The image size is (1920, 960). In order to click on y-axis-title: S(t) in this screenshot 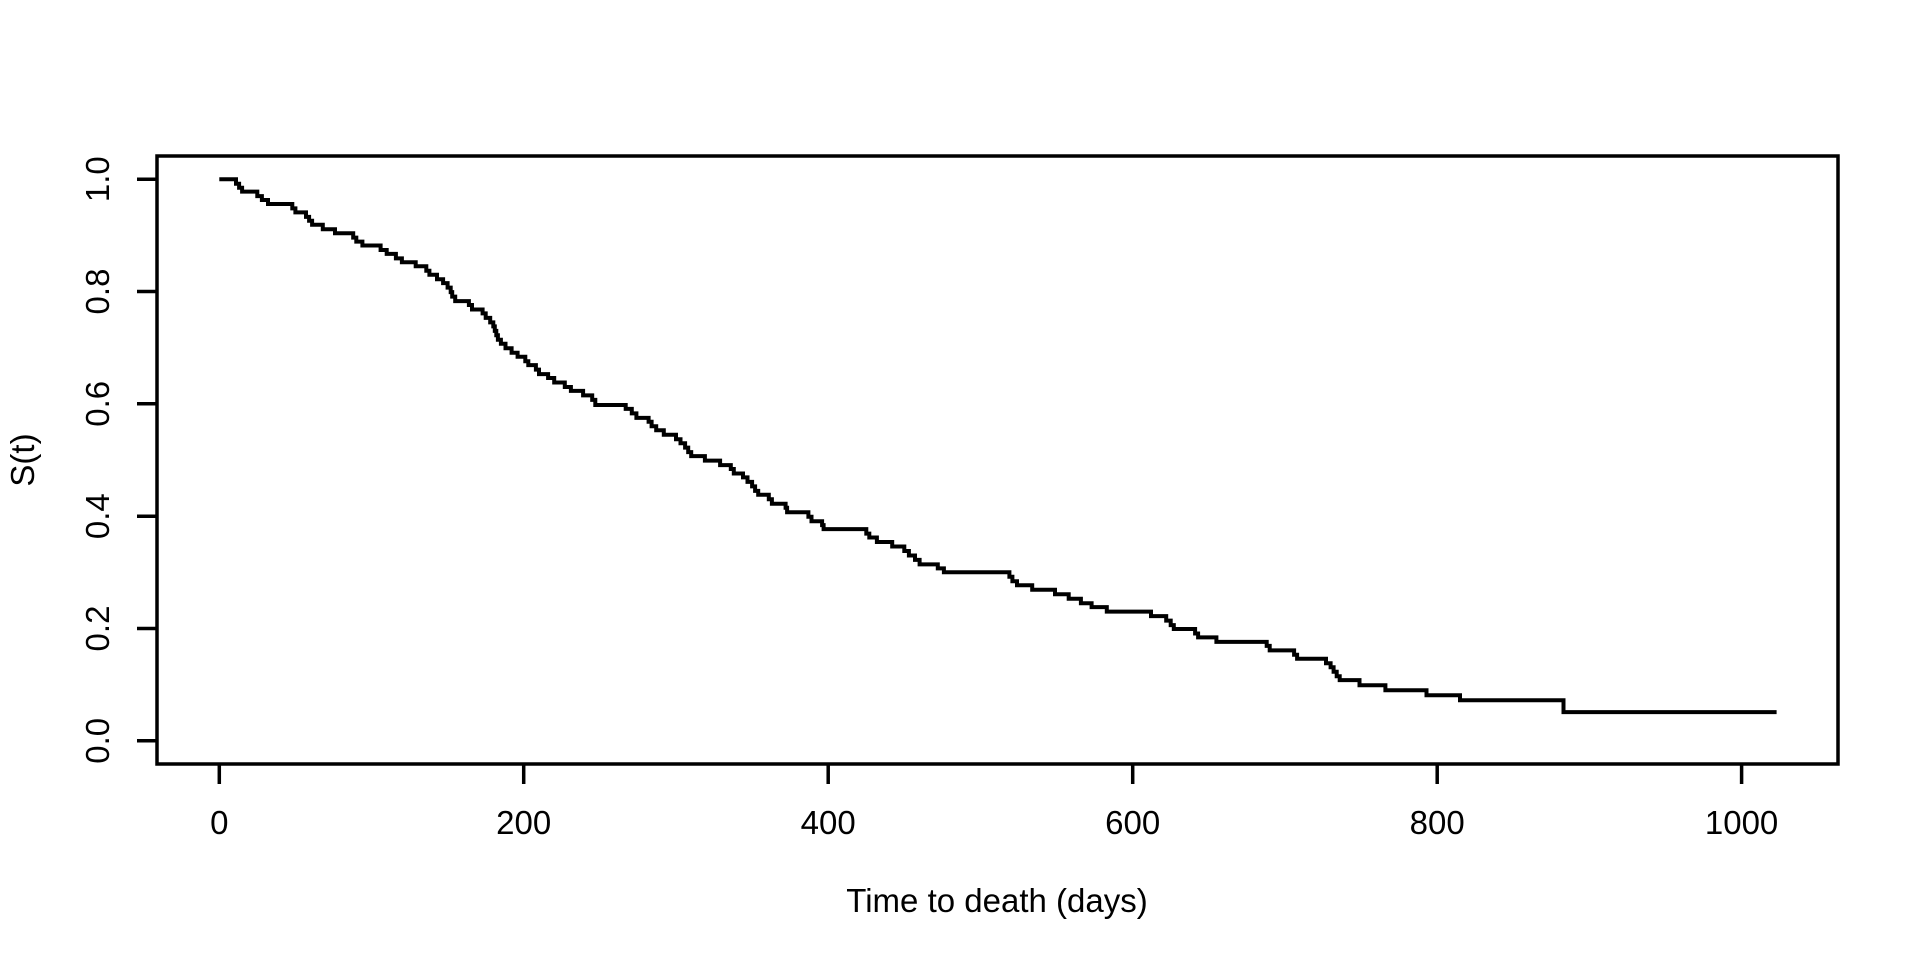, I will do `click(22, 459)`.